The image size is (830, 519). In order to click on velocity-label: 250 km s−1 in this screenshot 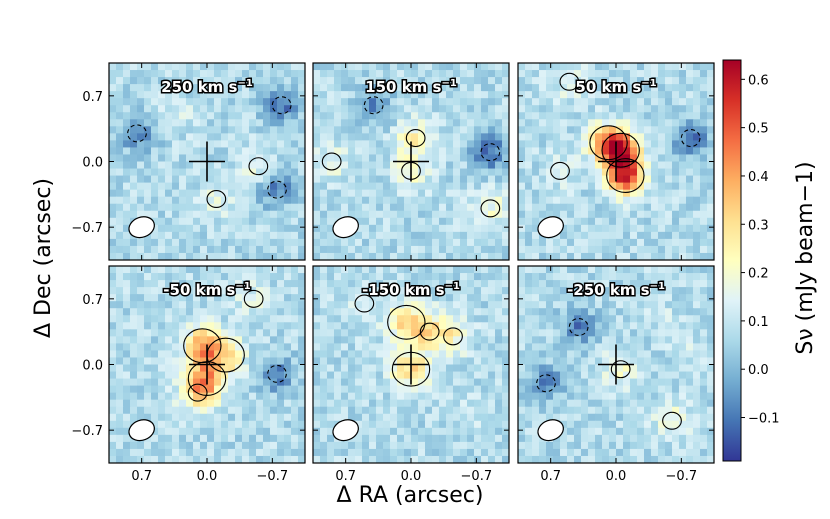, I will do `click(207, 87)`.